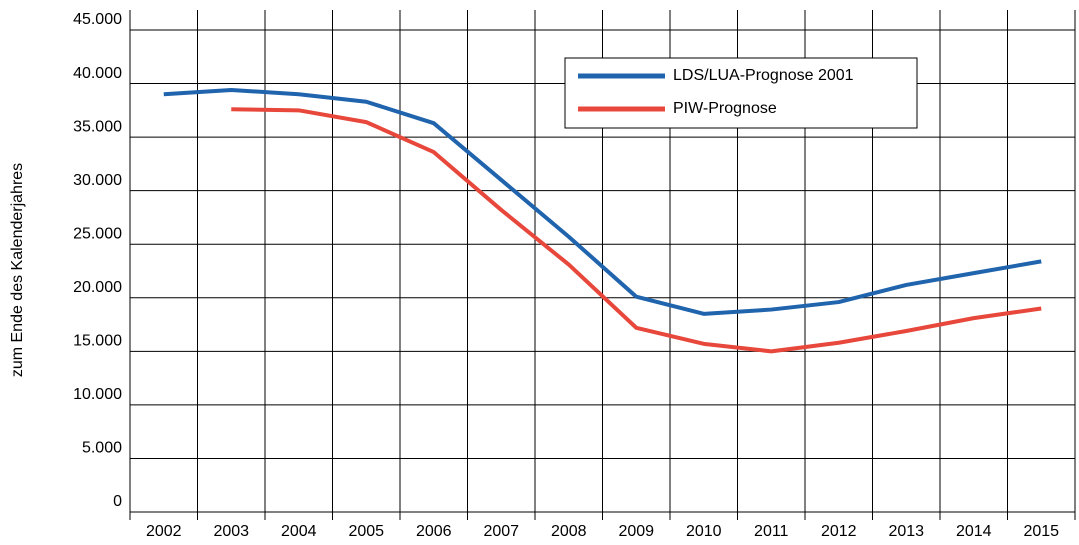 This screenshot has height=545, width=1079. I want to click on x-tick-label: 2011, so click(771, 531).